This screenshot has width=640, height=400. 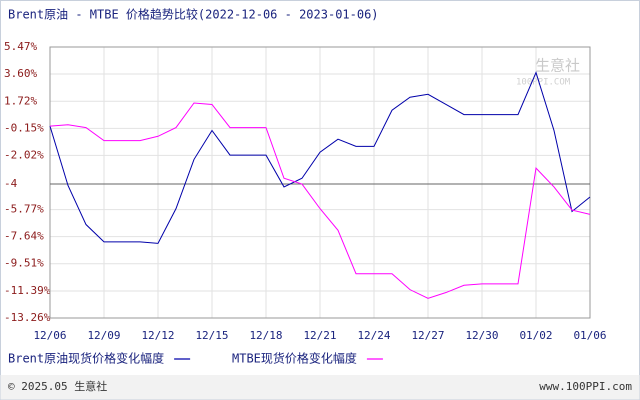 I want to click on footer, so click(x=320, y=387).